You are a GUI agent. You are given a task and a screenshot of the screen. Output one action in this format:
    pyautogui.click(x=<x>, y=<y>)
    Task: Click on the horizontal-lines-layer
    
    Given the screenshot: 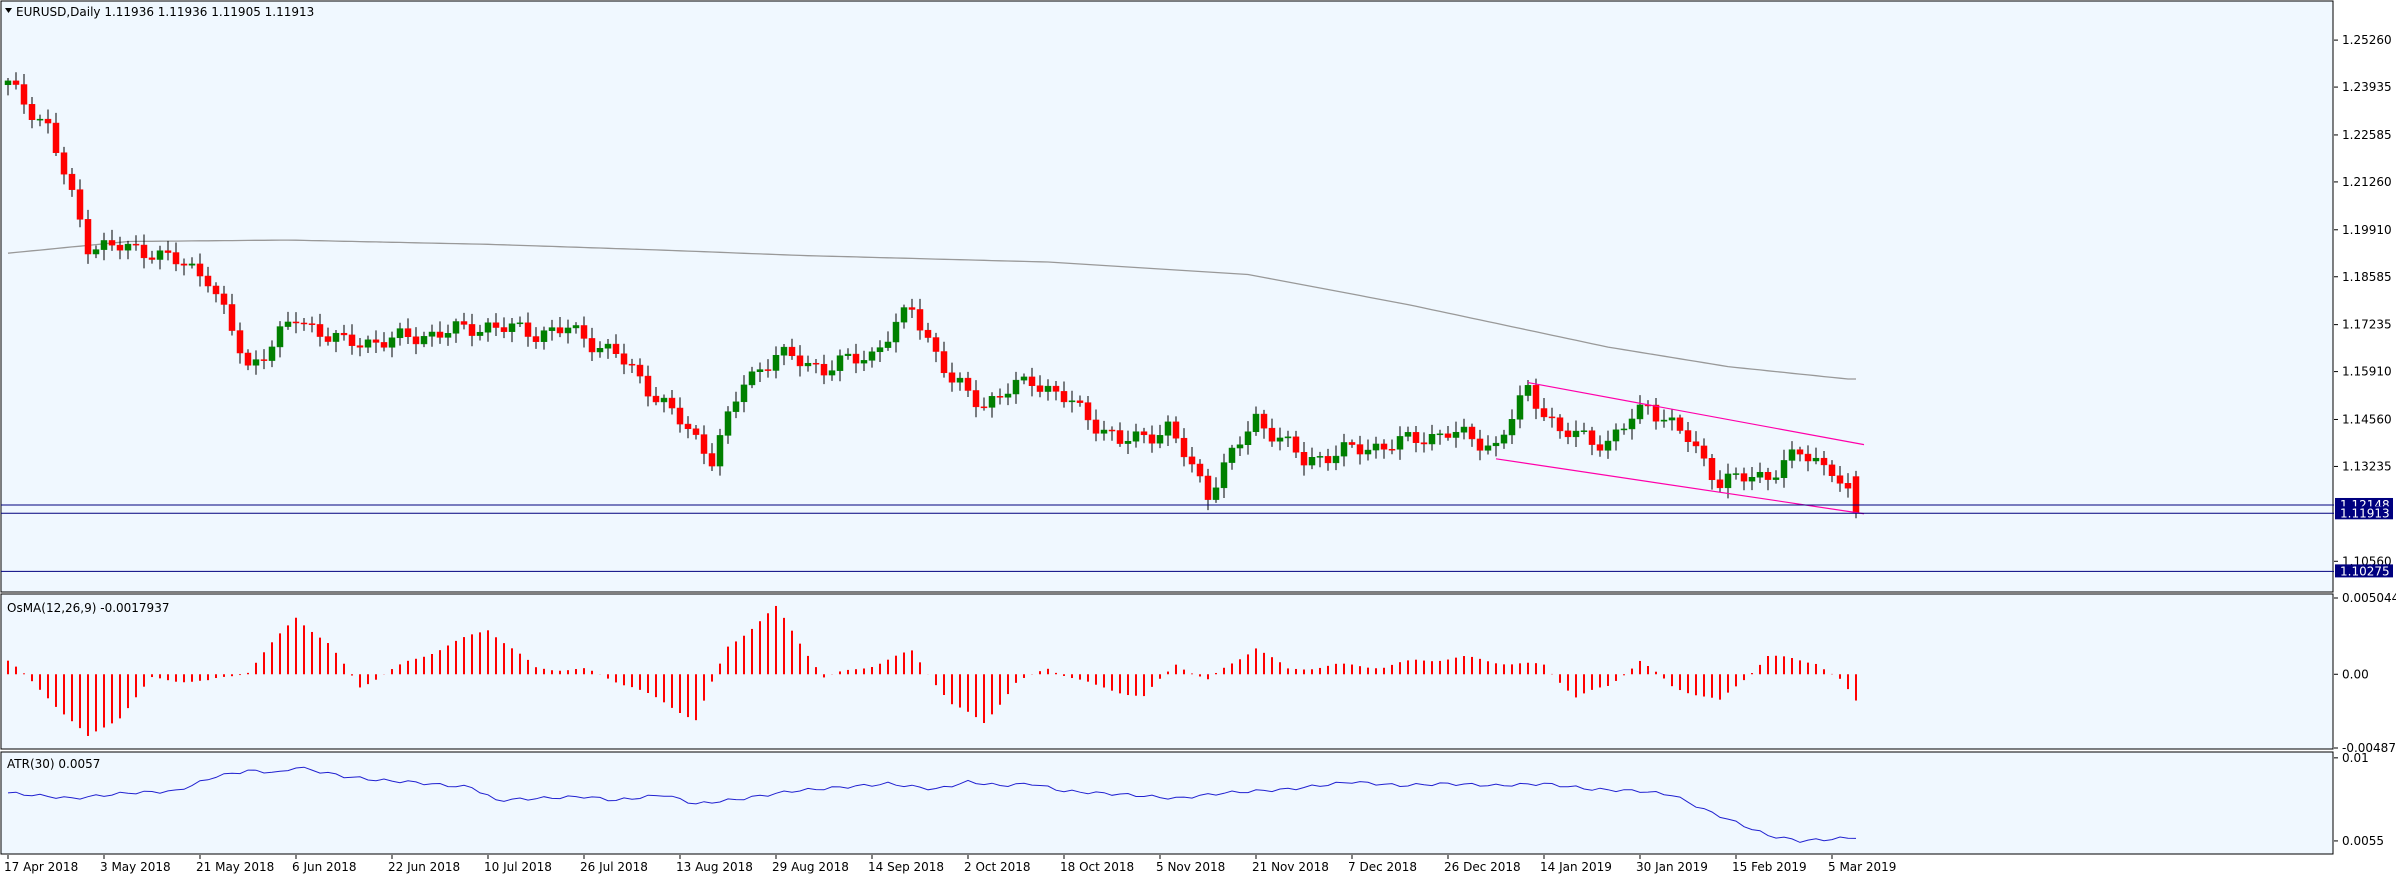 What is the action you would take?
    pyautogui.click(x=1167, y=538)
    